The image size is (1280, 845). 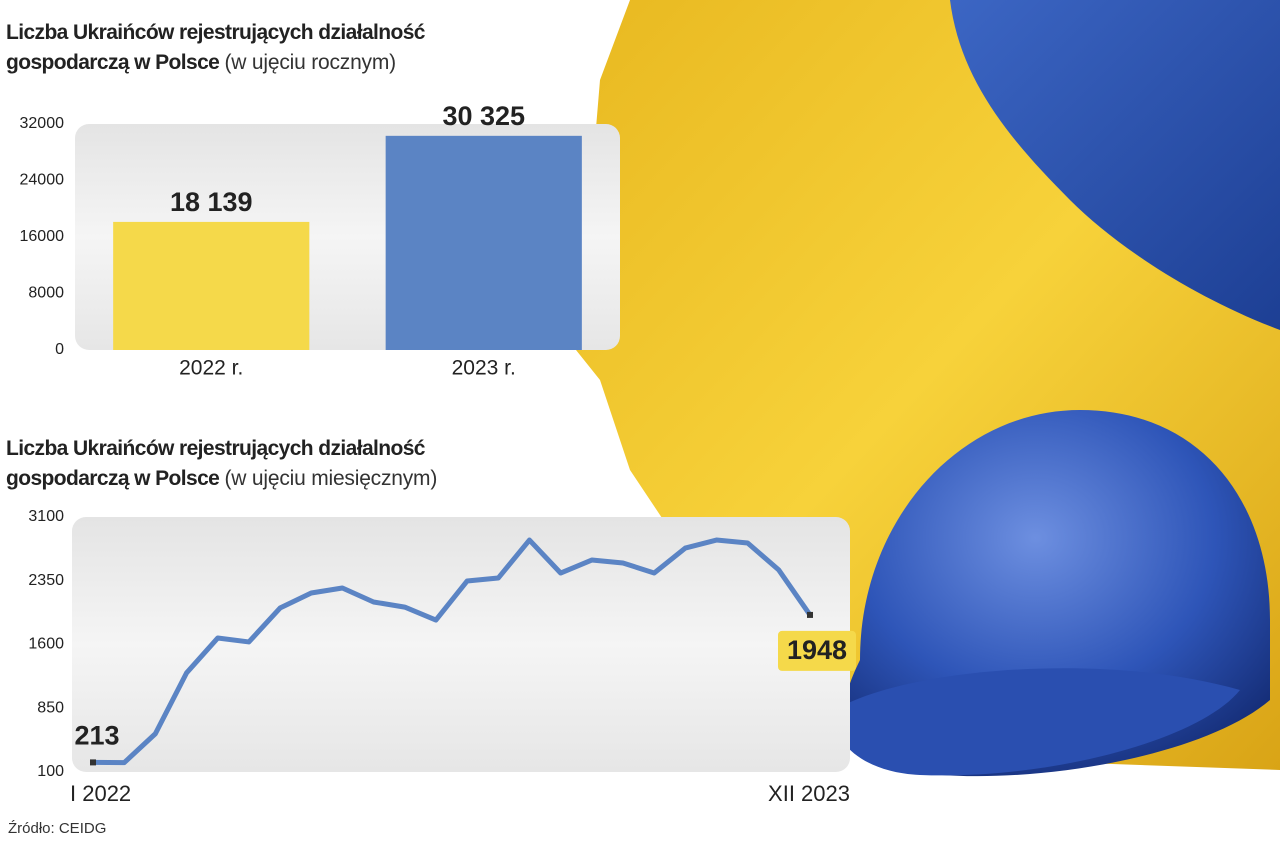 What do you see at coordinates (1115, 165) in the screenshot?
I see `flag-blue` at bounding box center [1115, 165].